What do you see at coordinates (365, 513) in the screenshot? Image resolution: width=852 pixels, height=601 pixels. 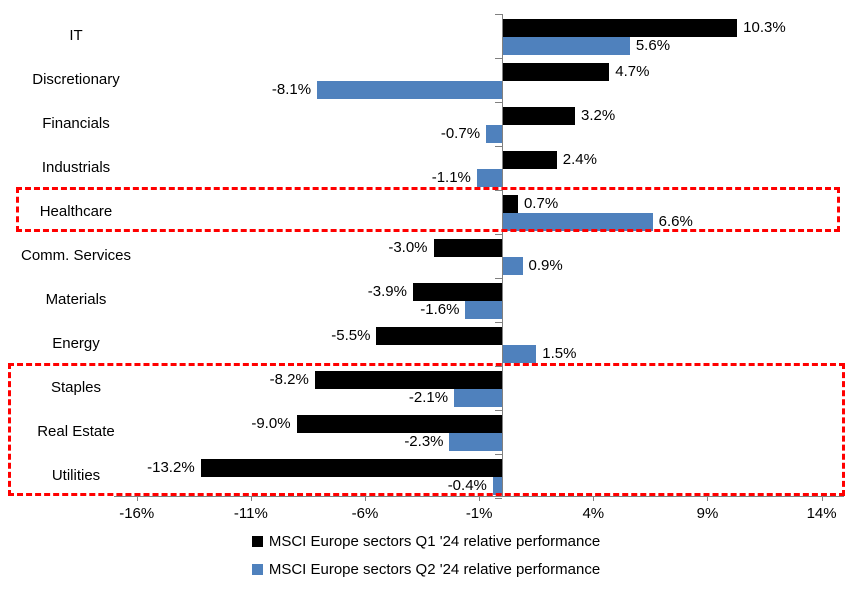 I see `x-axis-tick-label: -6%` at bounding box center [365, 513].